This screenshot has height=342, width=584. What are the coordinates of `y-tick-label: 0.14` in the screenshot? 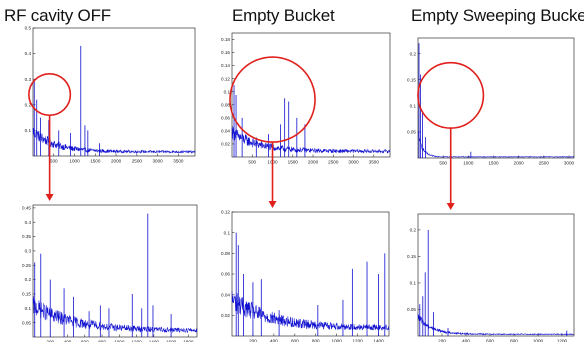 It's located at (225, 65).